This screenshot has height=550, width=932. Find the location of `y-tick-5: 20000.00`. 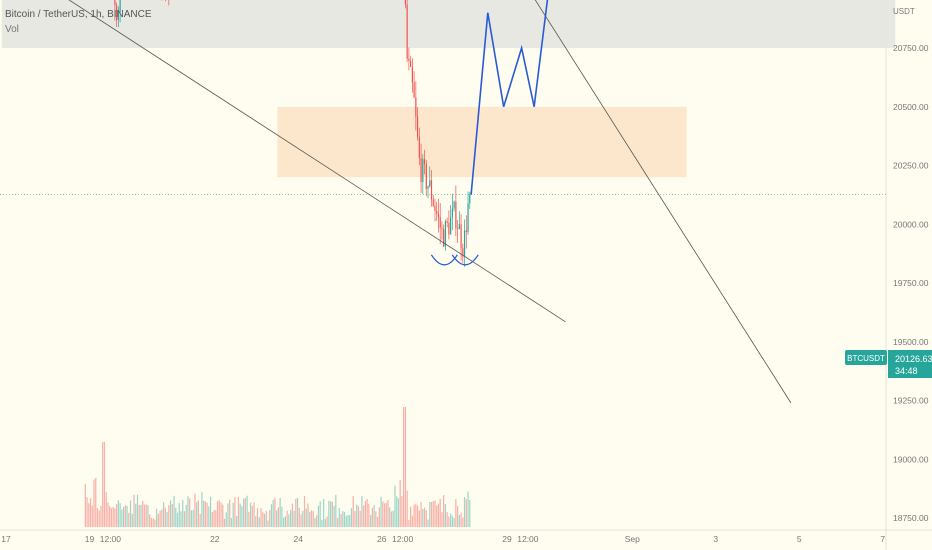

y-tick-5: 20000.00 is located at coordinates (911, 224).